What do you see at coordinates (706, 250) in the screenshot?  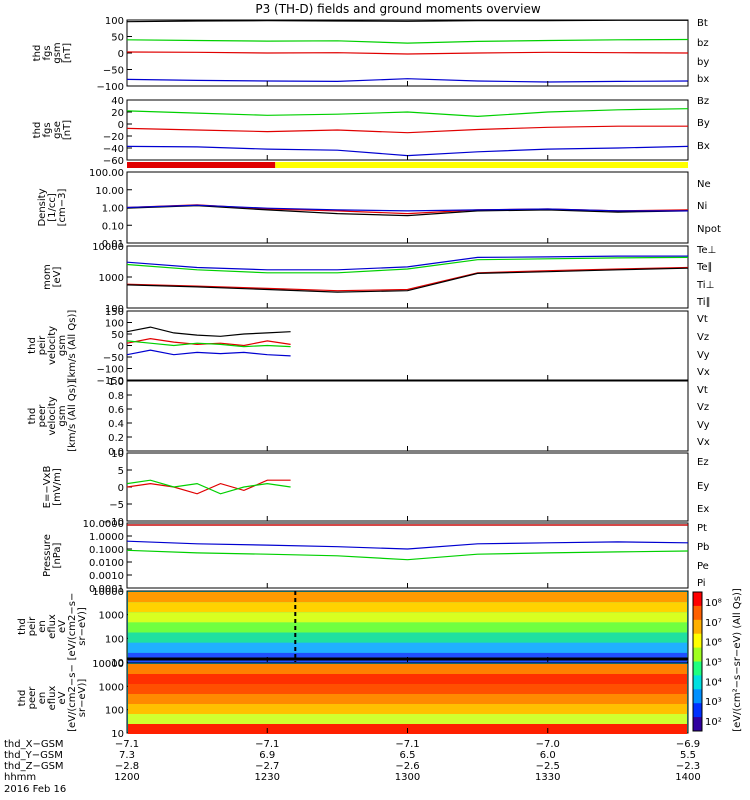 I see `legend-Te⊥: Te⊥` at bounding box center [706, 250].